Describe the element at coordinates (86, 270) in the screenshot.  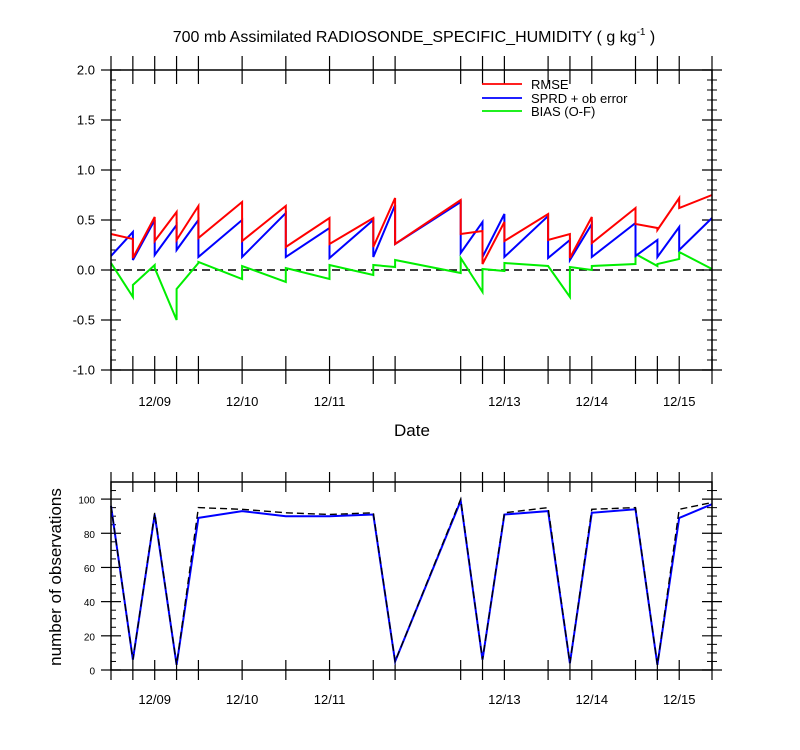
I see `y-tick-label: 0.0` at that location.